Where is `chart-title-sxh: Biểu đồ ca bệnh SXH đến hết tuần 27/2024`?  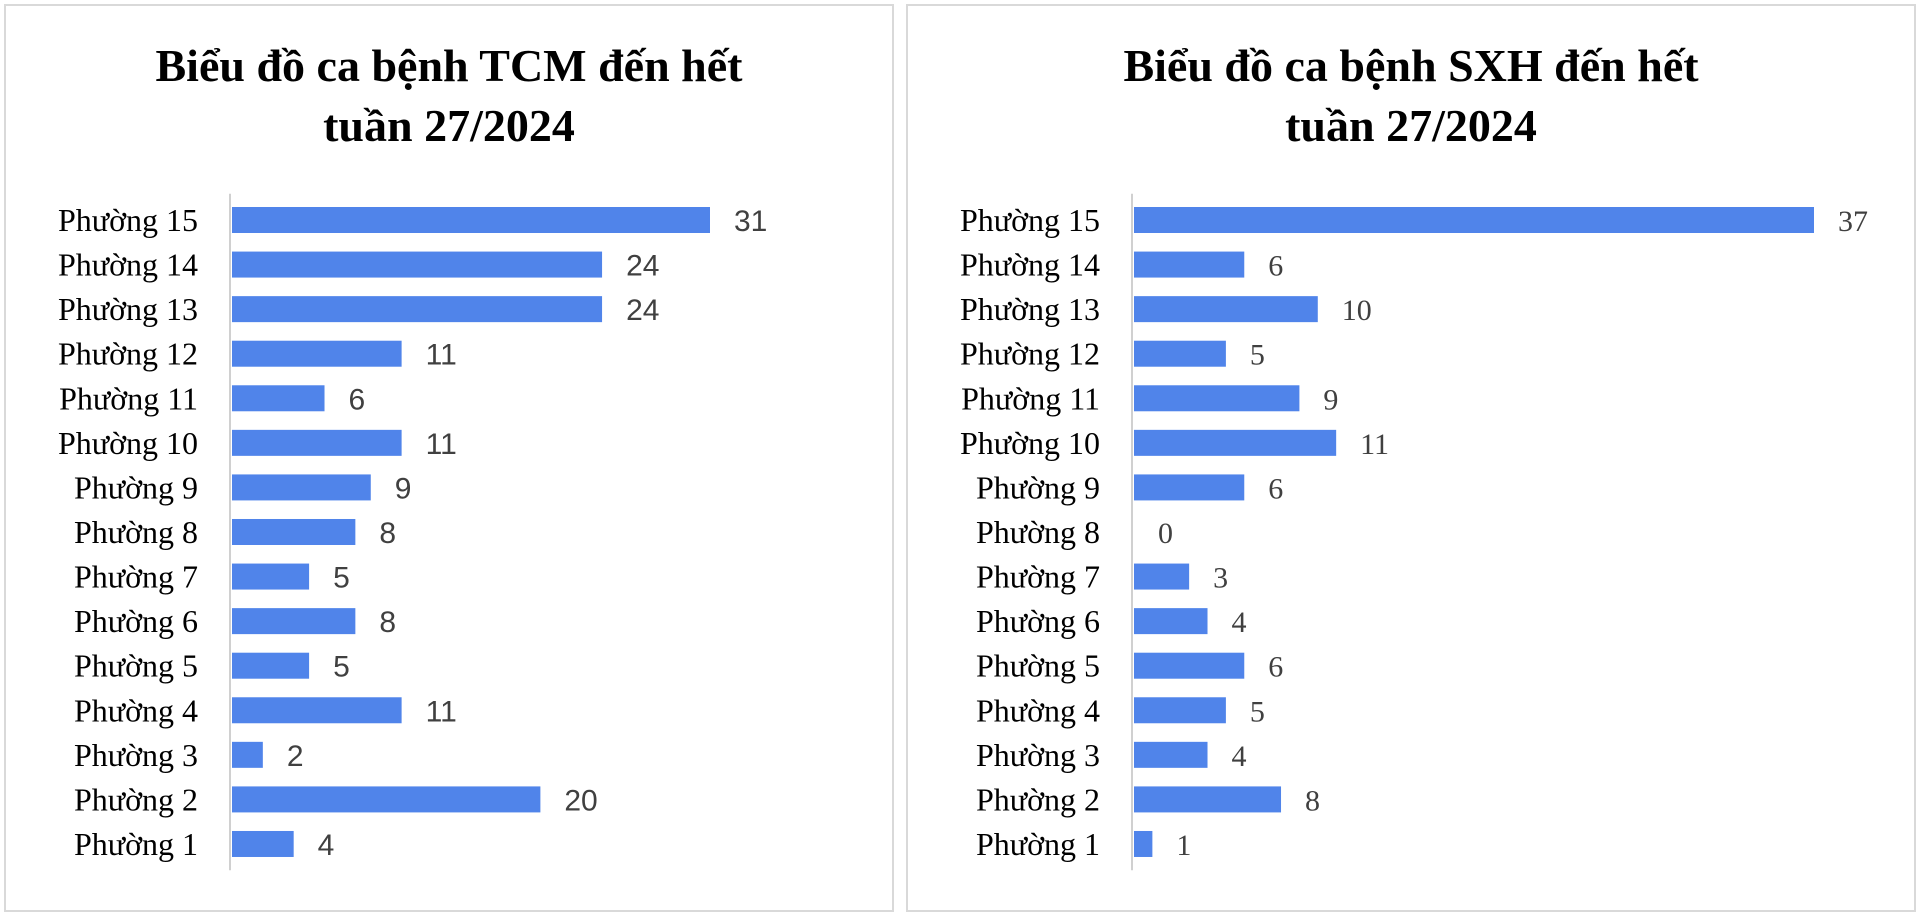 chart-title-sxh: Biểu đồ ca bệnh SXH đến hết tuần 27/2024 is located at coordinates (1411, 96).